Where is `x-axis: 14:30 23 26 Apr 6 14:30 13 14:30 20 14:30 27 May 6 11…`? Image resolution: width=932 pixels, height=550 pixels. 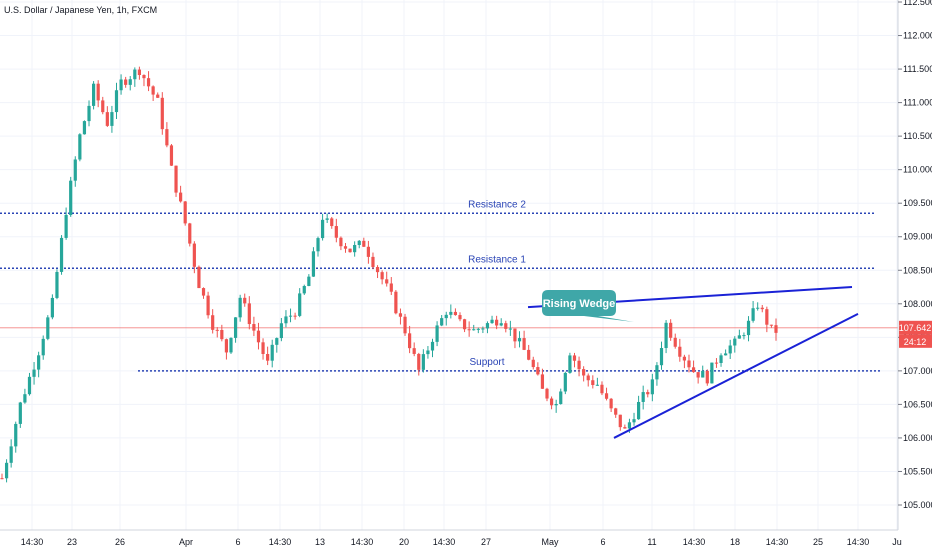
x-axis: 14:30 23 26 Apr 6 14:30 13 14:30 20 14:30 27 May 6 11… is located at coordinates (461, 542).